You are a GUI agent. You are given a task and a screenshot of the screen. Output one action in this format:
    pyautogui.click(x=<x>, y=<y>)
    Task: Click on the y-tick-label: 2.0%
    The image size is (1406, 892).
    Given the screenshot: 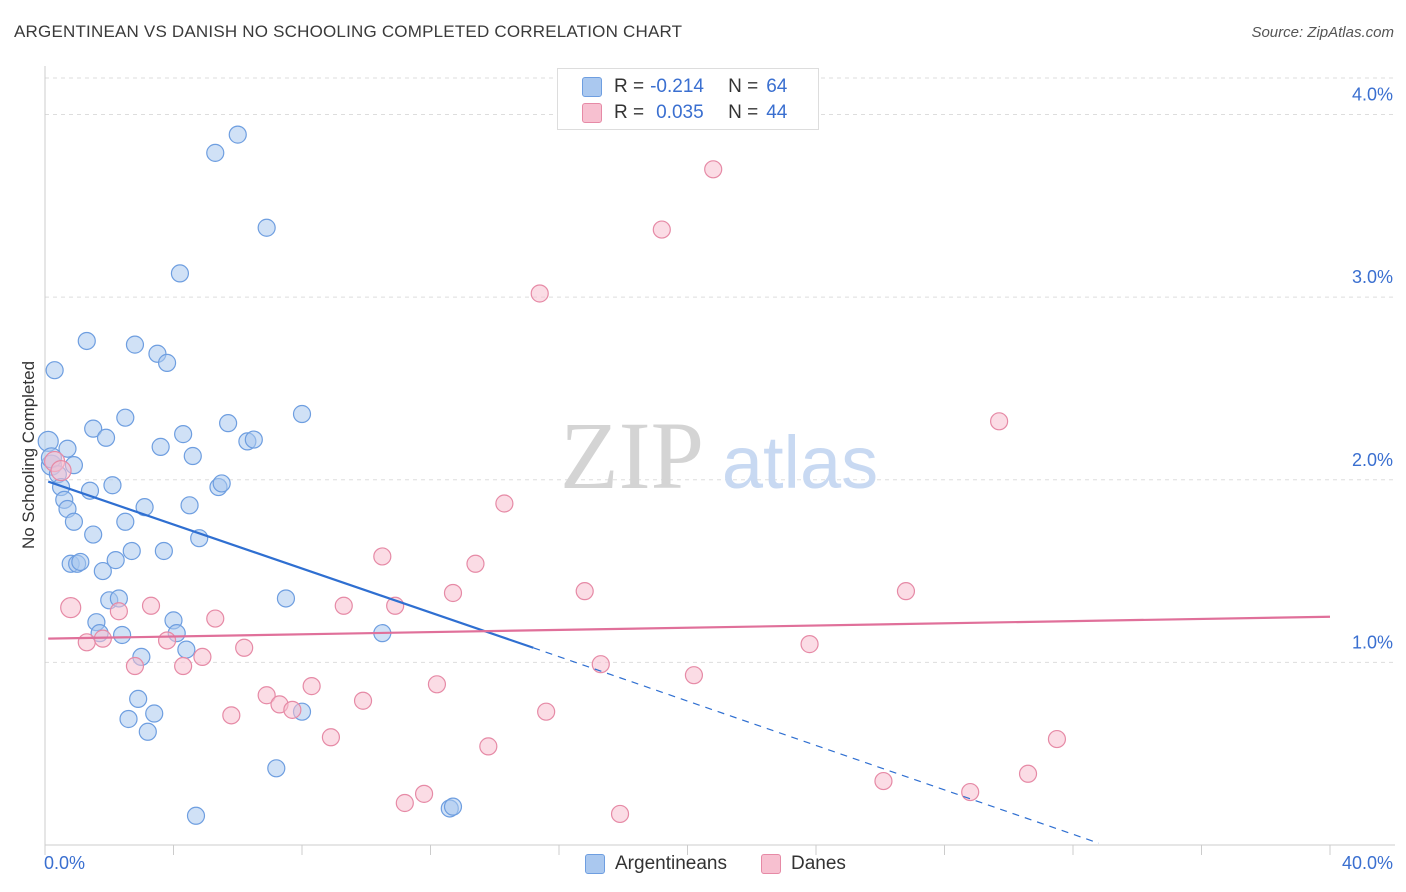 What is the action you would take?
    pyautogui.click(x=1372, y=460)
    